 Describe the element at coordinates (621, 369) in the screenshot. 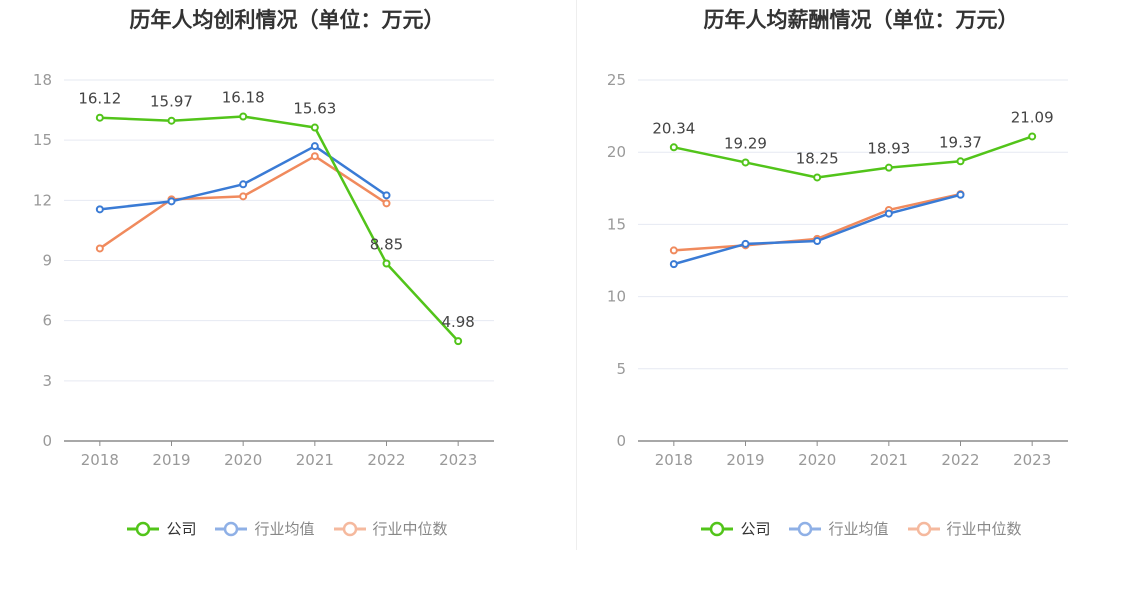

I see `y-tick-label: 5` at that location.